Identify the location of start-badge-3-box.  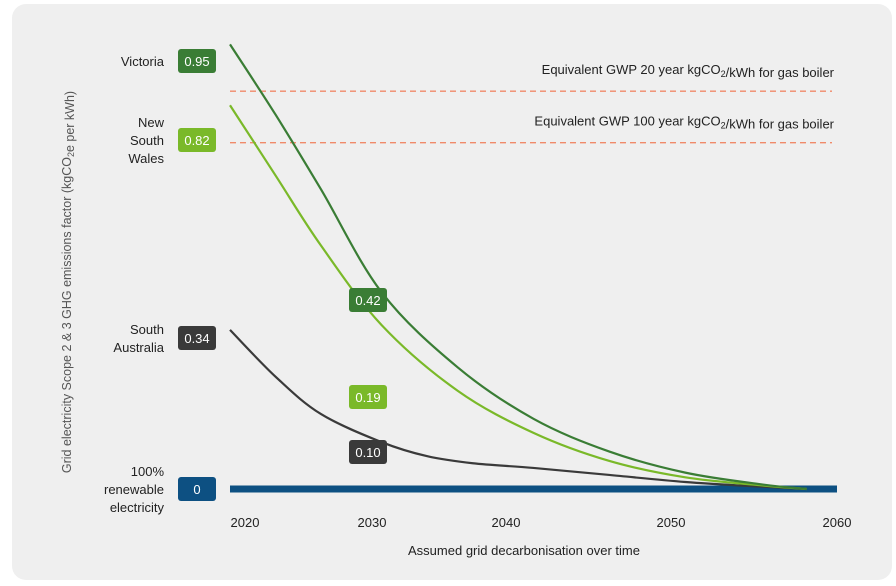
(197, 338).